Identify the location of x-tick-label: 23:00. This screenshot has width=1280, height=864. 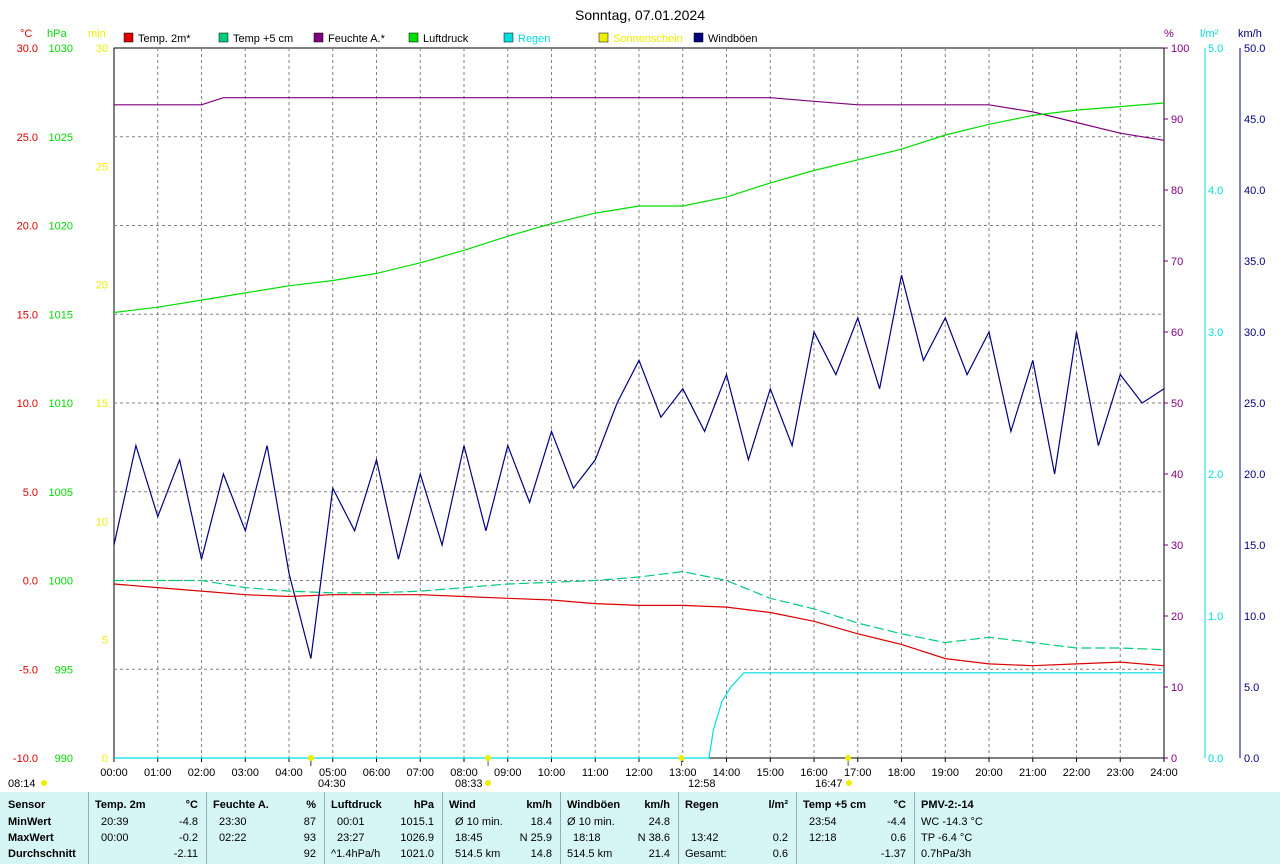
(1120, 773).